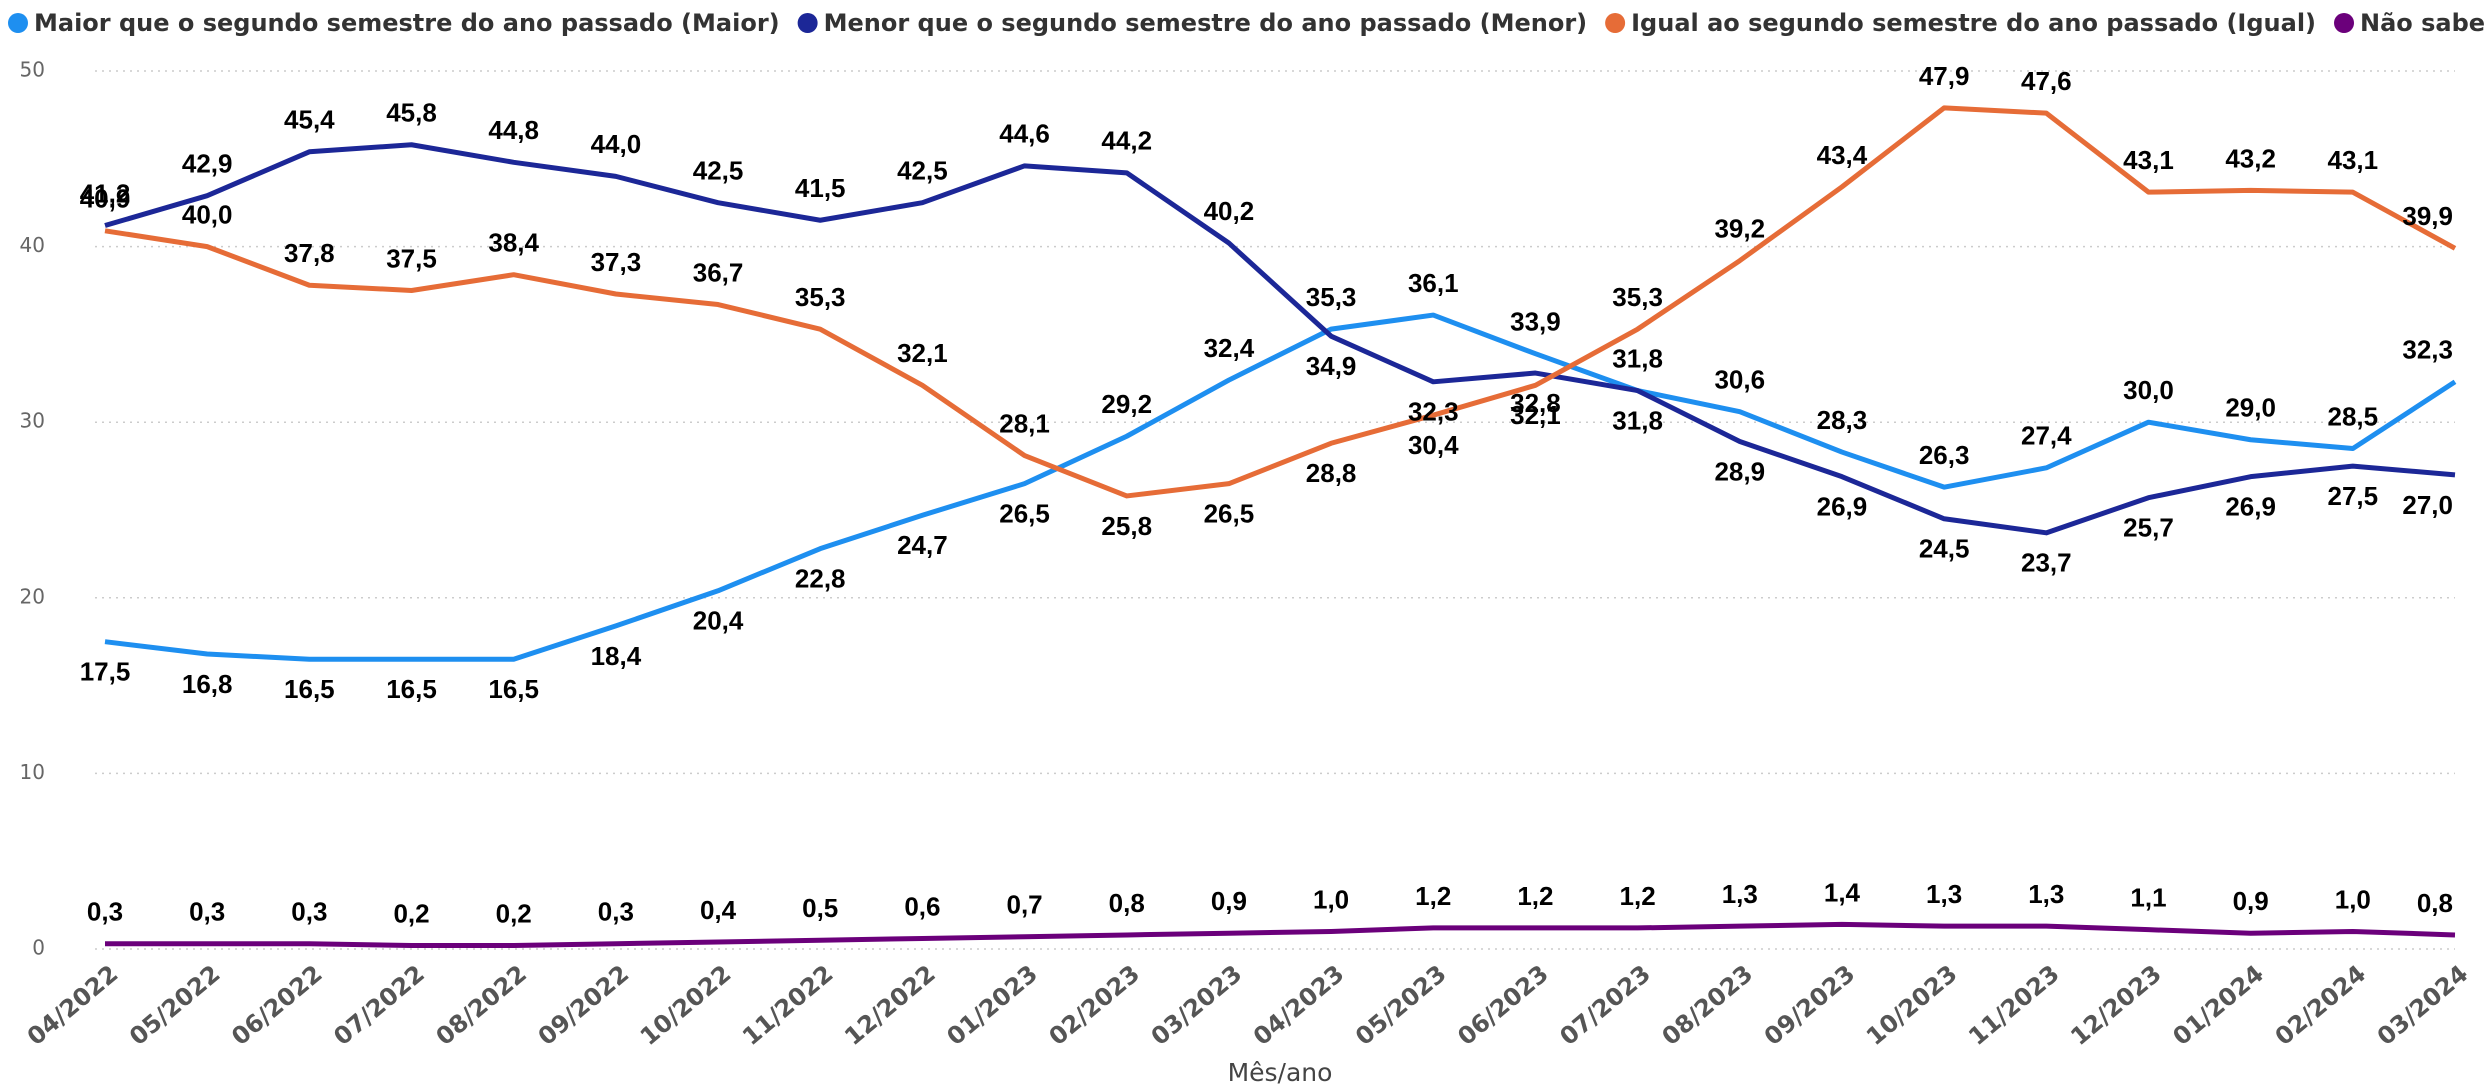 This screenshot has width=2485, height=1090. I want to click on data-label: 26,3, so click(1944, 455).